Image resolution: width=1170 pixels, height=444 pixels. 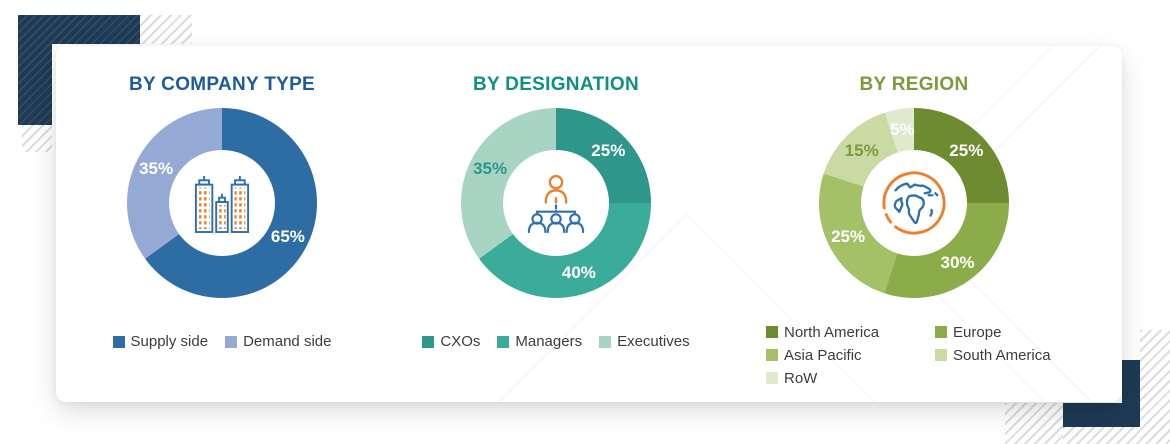 What do you see at coordinates (578, 273) in the screenshot?
I see `segment-value-label: 40%` at bounding box center [578, 273].